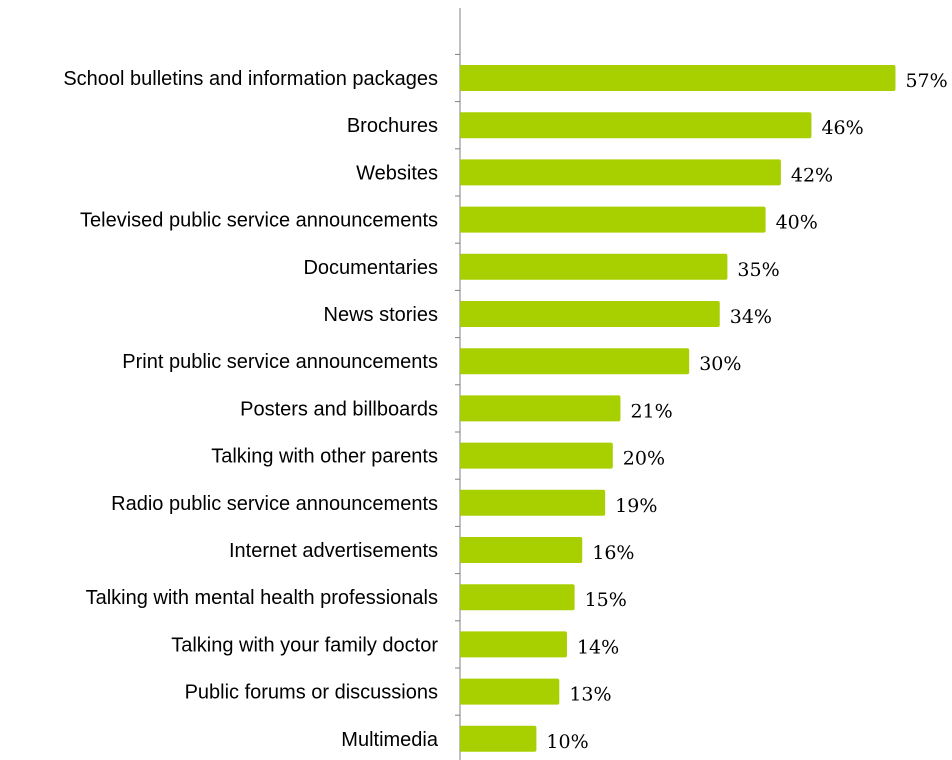 The image size is (952, 760). What do you see at coordinates (812, 175) in the screenshot?
I see `value-label: 42%` at bounding box center [812, 175].